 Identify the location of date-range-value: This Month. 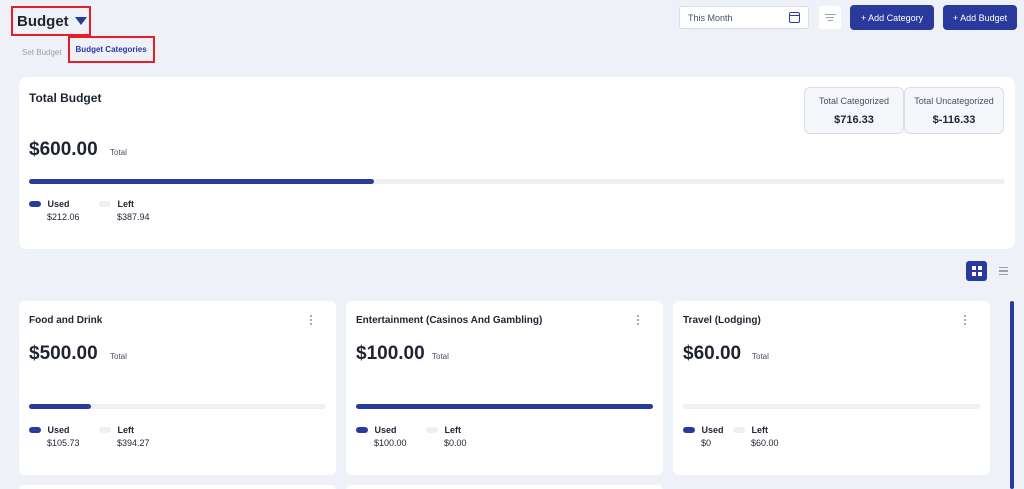
(710, 17).